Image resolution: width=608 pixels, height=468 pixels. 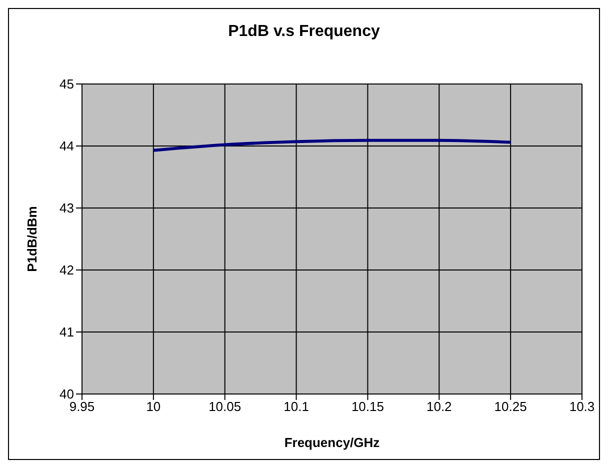 I want to click on x-tick-label: 10.15, so click(x=367, y=406).